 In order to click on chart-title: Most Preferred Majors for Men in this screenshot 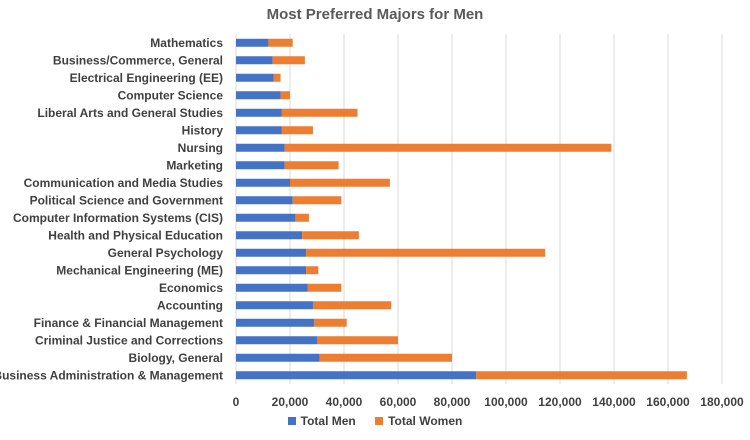, I will do `click(375, 14)`.